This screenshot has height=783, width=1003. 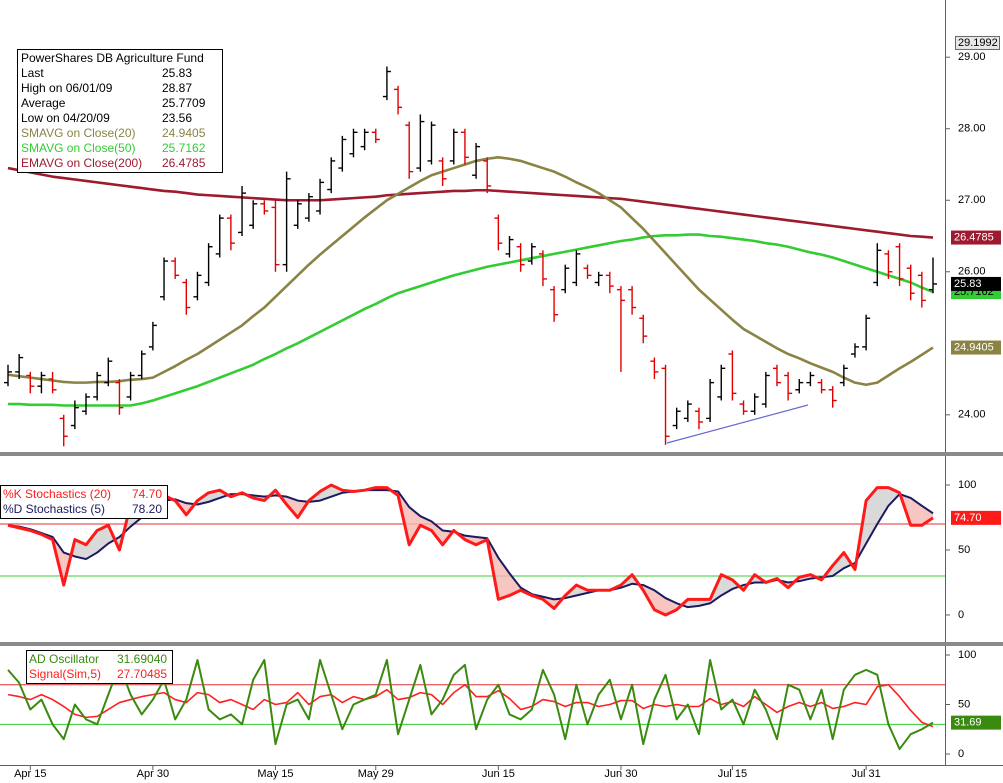 What do you see at coordinates (78, 133) in the screenshot?
I see `legend-label: SMAVG on Close(20)` at bounding box center [78, 133].